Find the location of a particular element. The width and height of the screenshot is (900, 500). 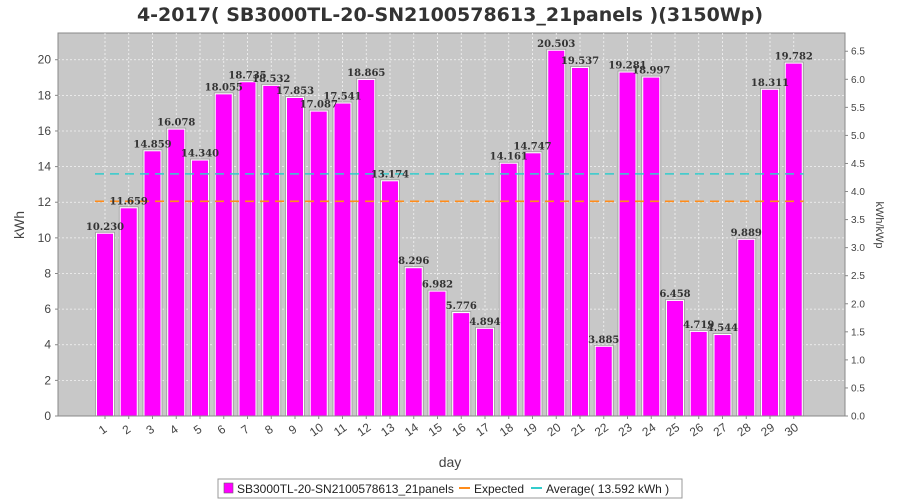

x-tick-label-13: 13 is located at coordinates (387, 429).